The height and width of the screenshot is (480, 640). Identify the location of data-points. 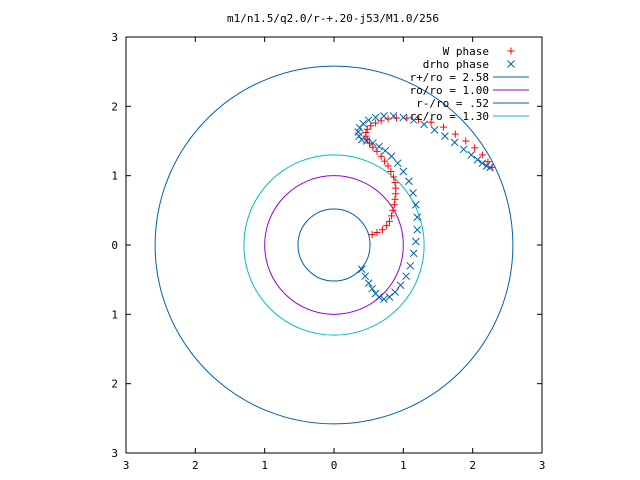
(425, 207).